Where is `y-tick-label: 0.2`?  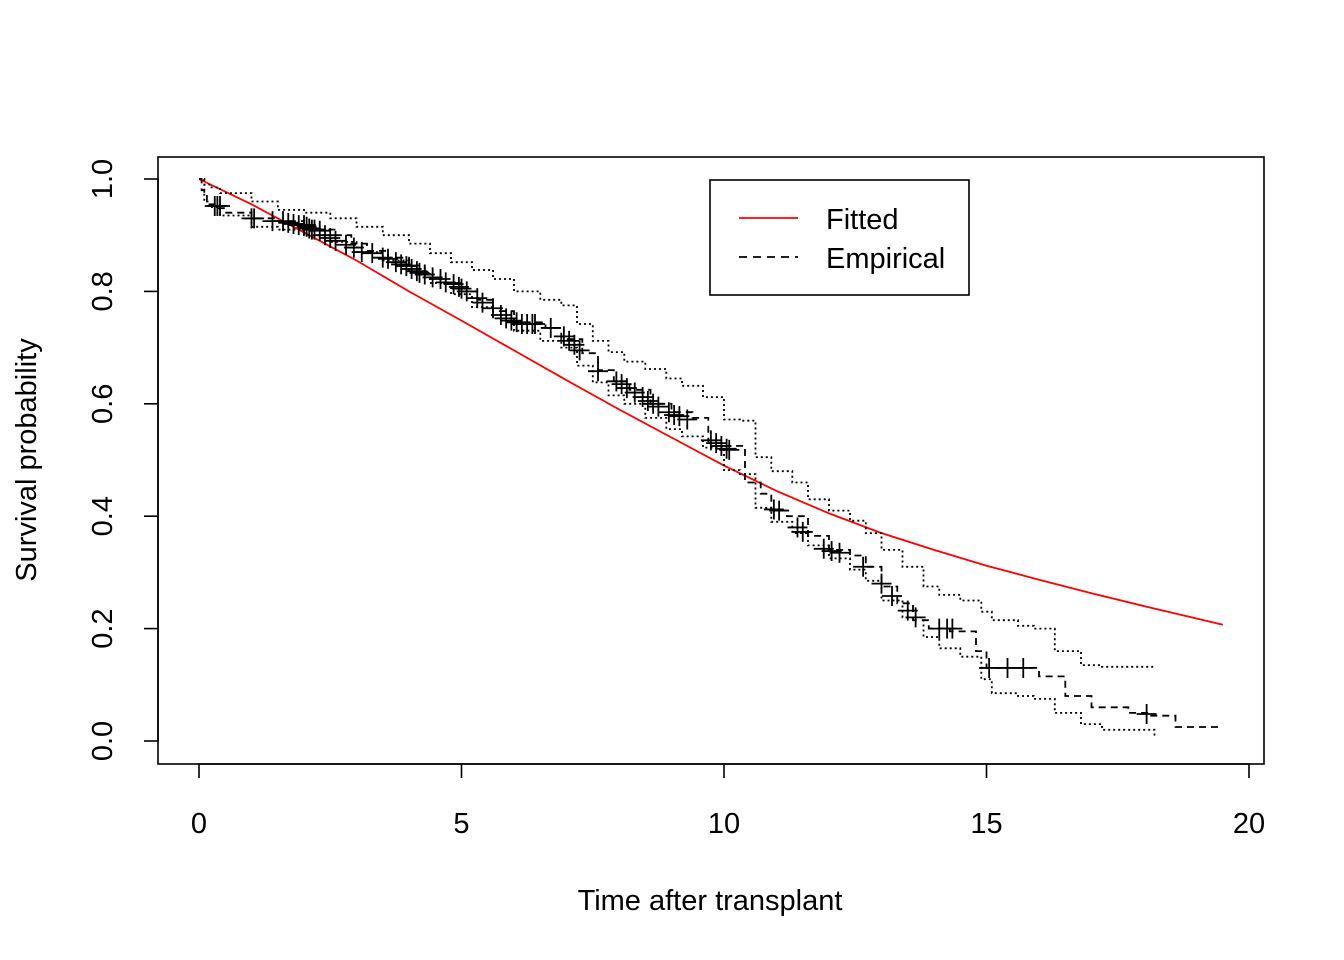
y-tick-label: 0.2 is located at coordinates (103, 628).